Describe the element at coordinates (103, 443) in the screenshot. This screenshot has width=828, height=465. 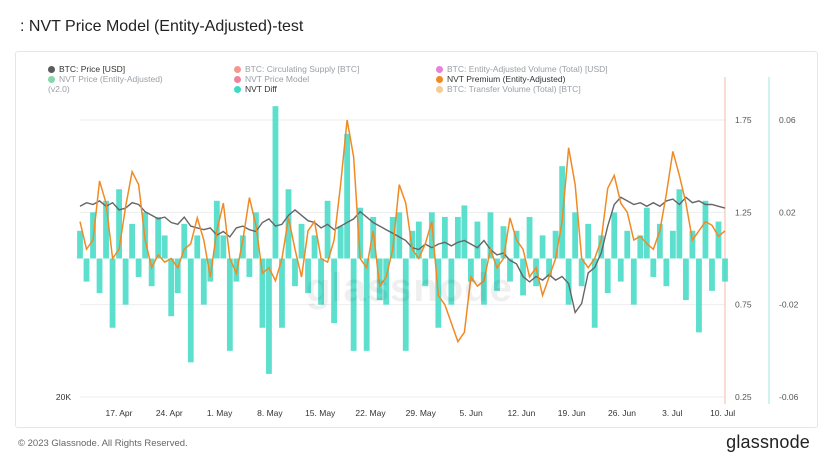
I see `copyright-text: © 2023 Glassnode. All Rights Reserved.` at that location.